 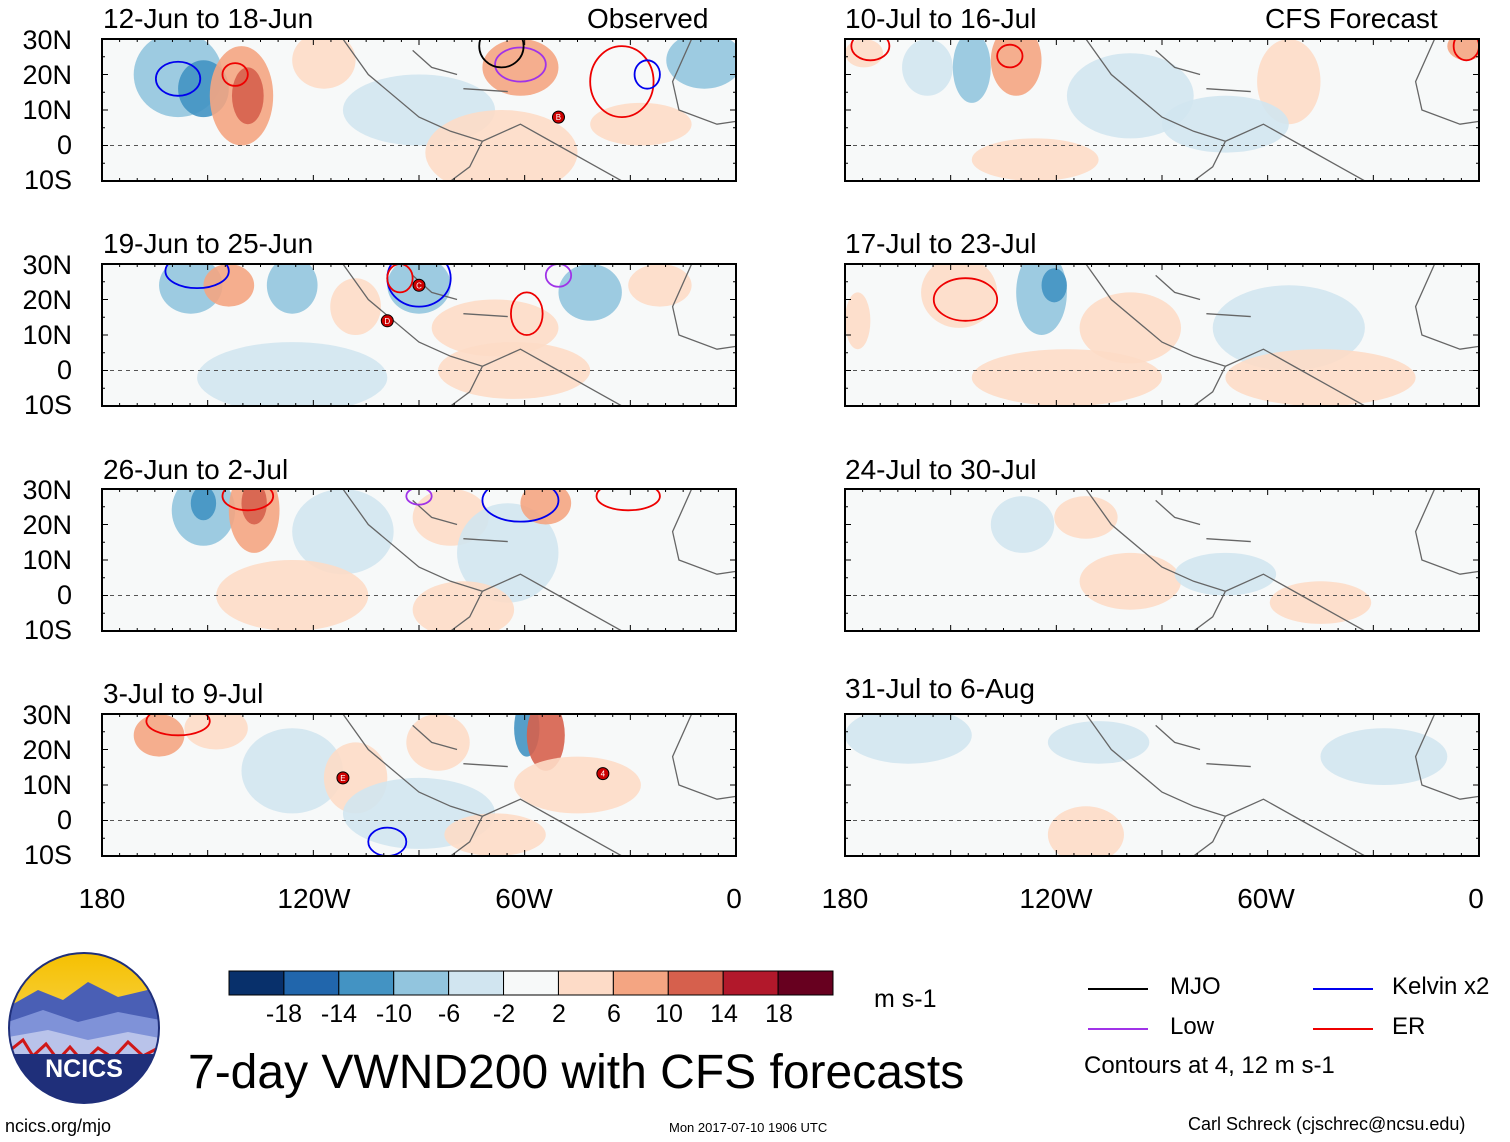 I want to click on panel-title-fcst-4: 31-Jul to 6-Aug, so click(x=940, y=688).